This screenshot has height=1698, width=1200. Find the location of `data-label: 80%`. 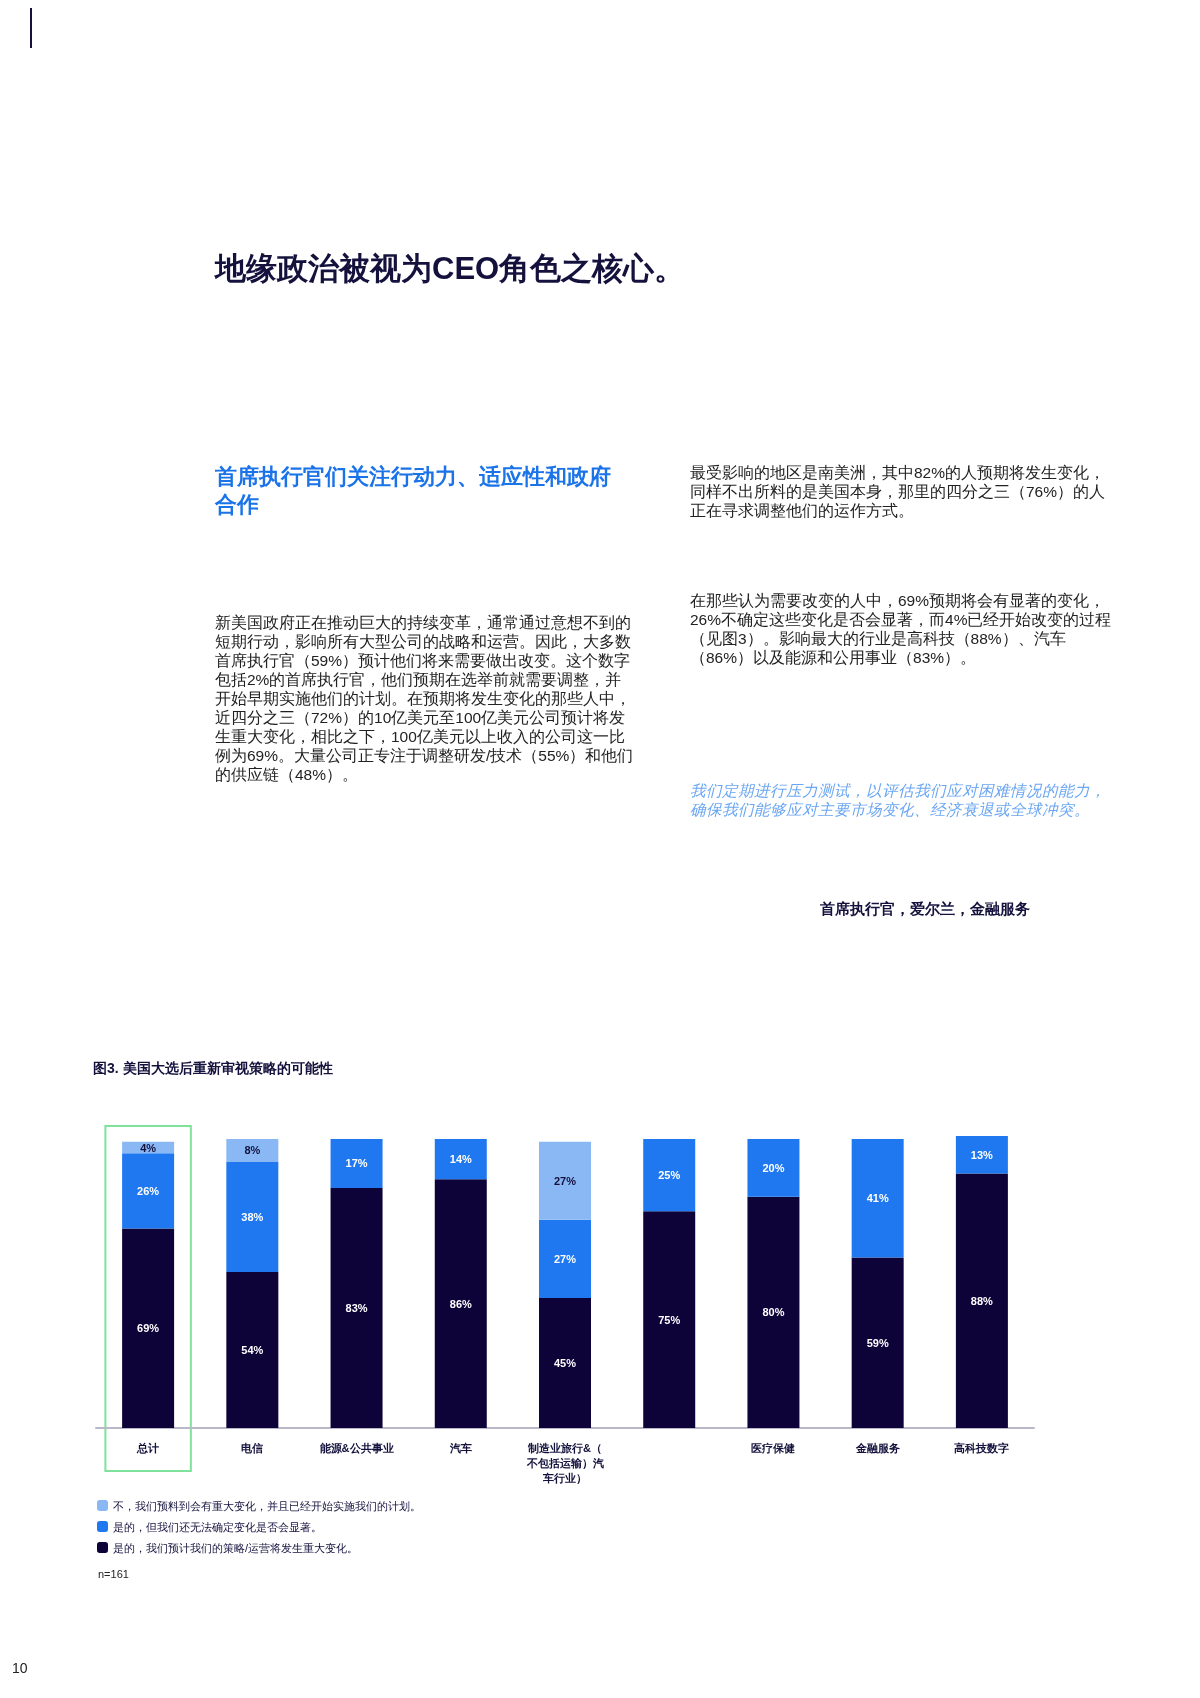

data-label: 80% is located at coordinates (773, 1312).